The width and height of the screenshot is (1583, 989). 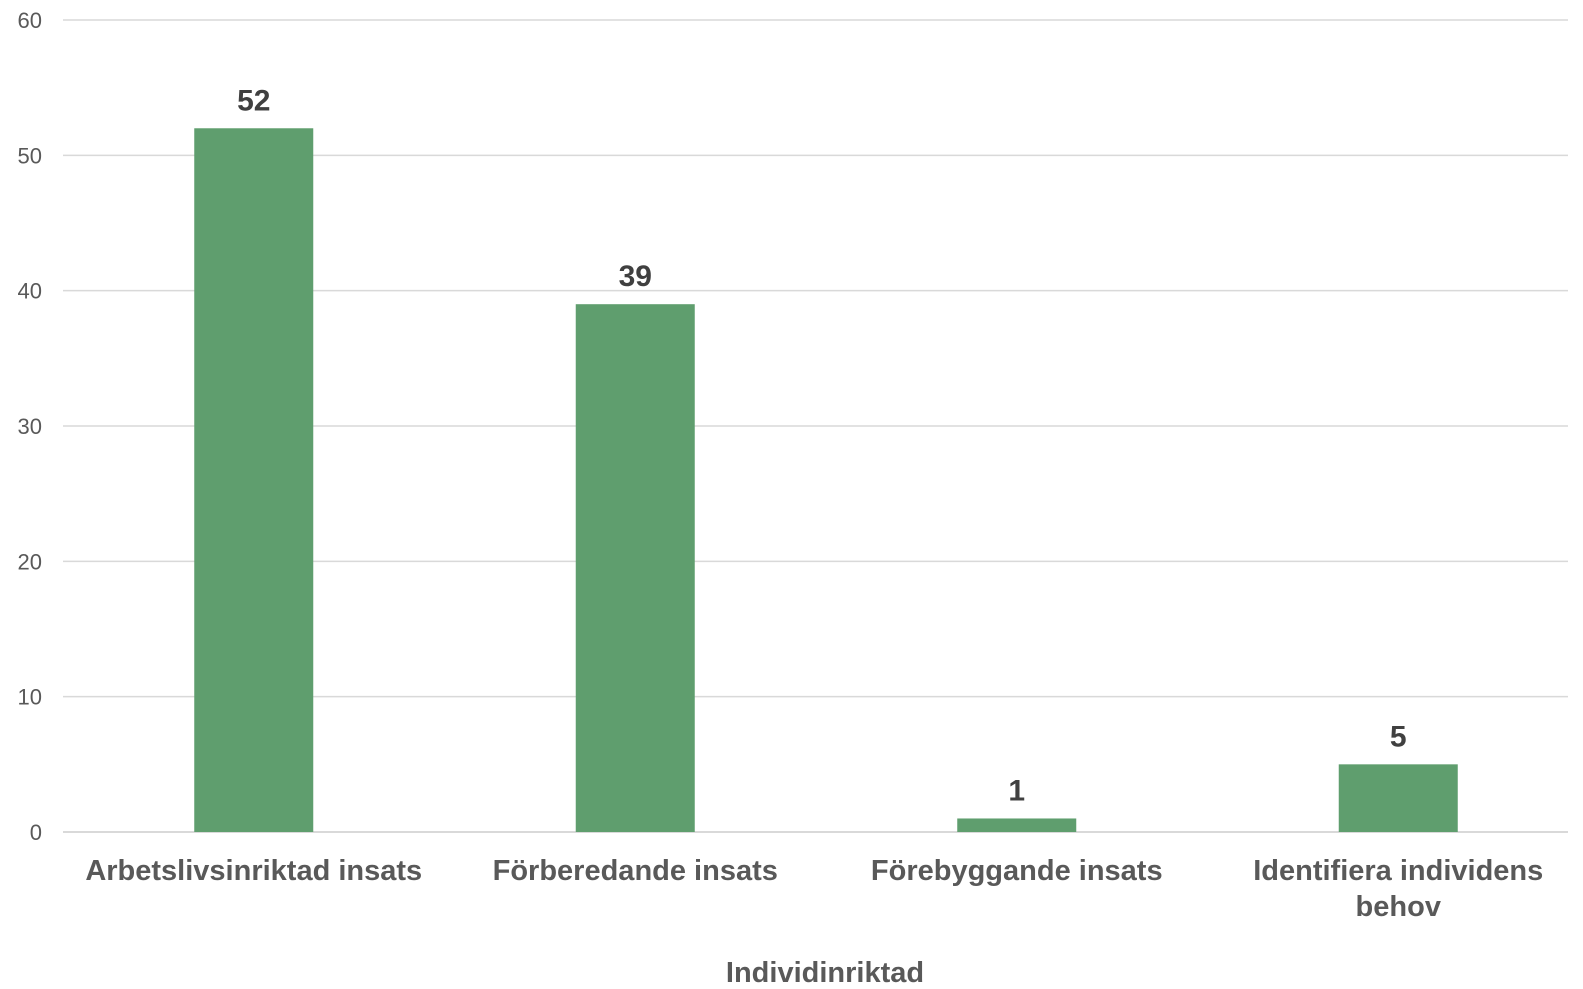 What do you see at coordinates (30, 697) in the screenshot?
I see `y-tick-label: 10` at bounding box center [30, 697].